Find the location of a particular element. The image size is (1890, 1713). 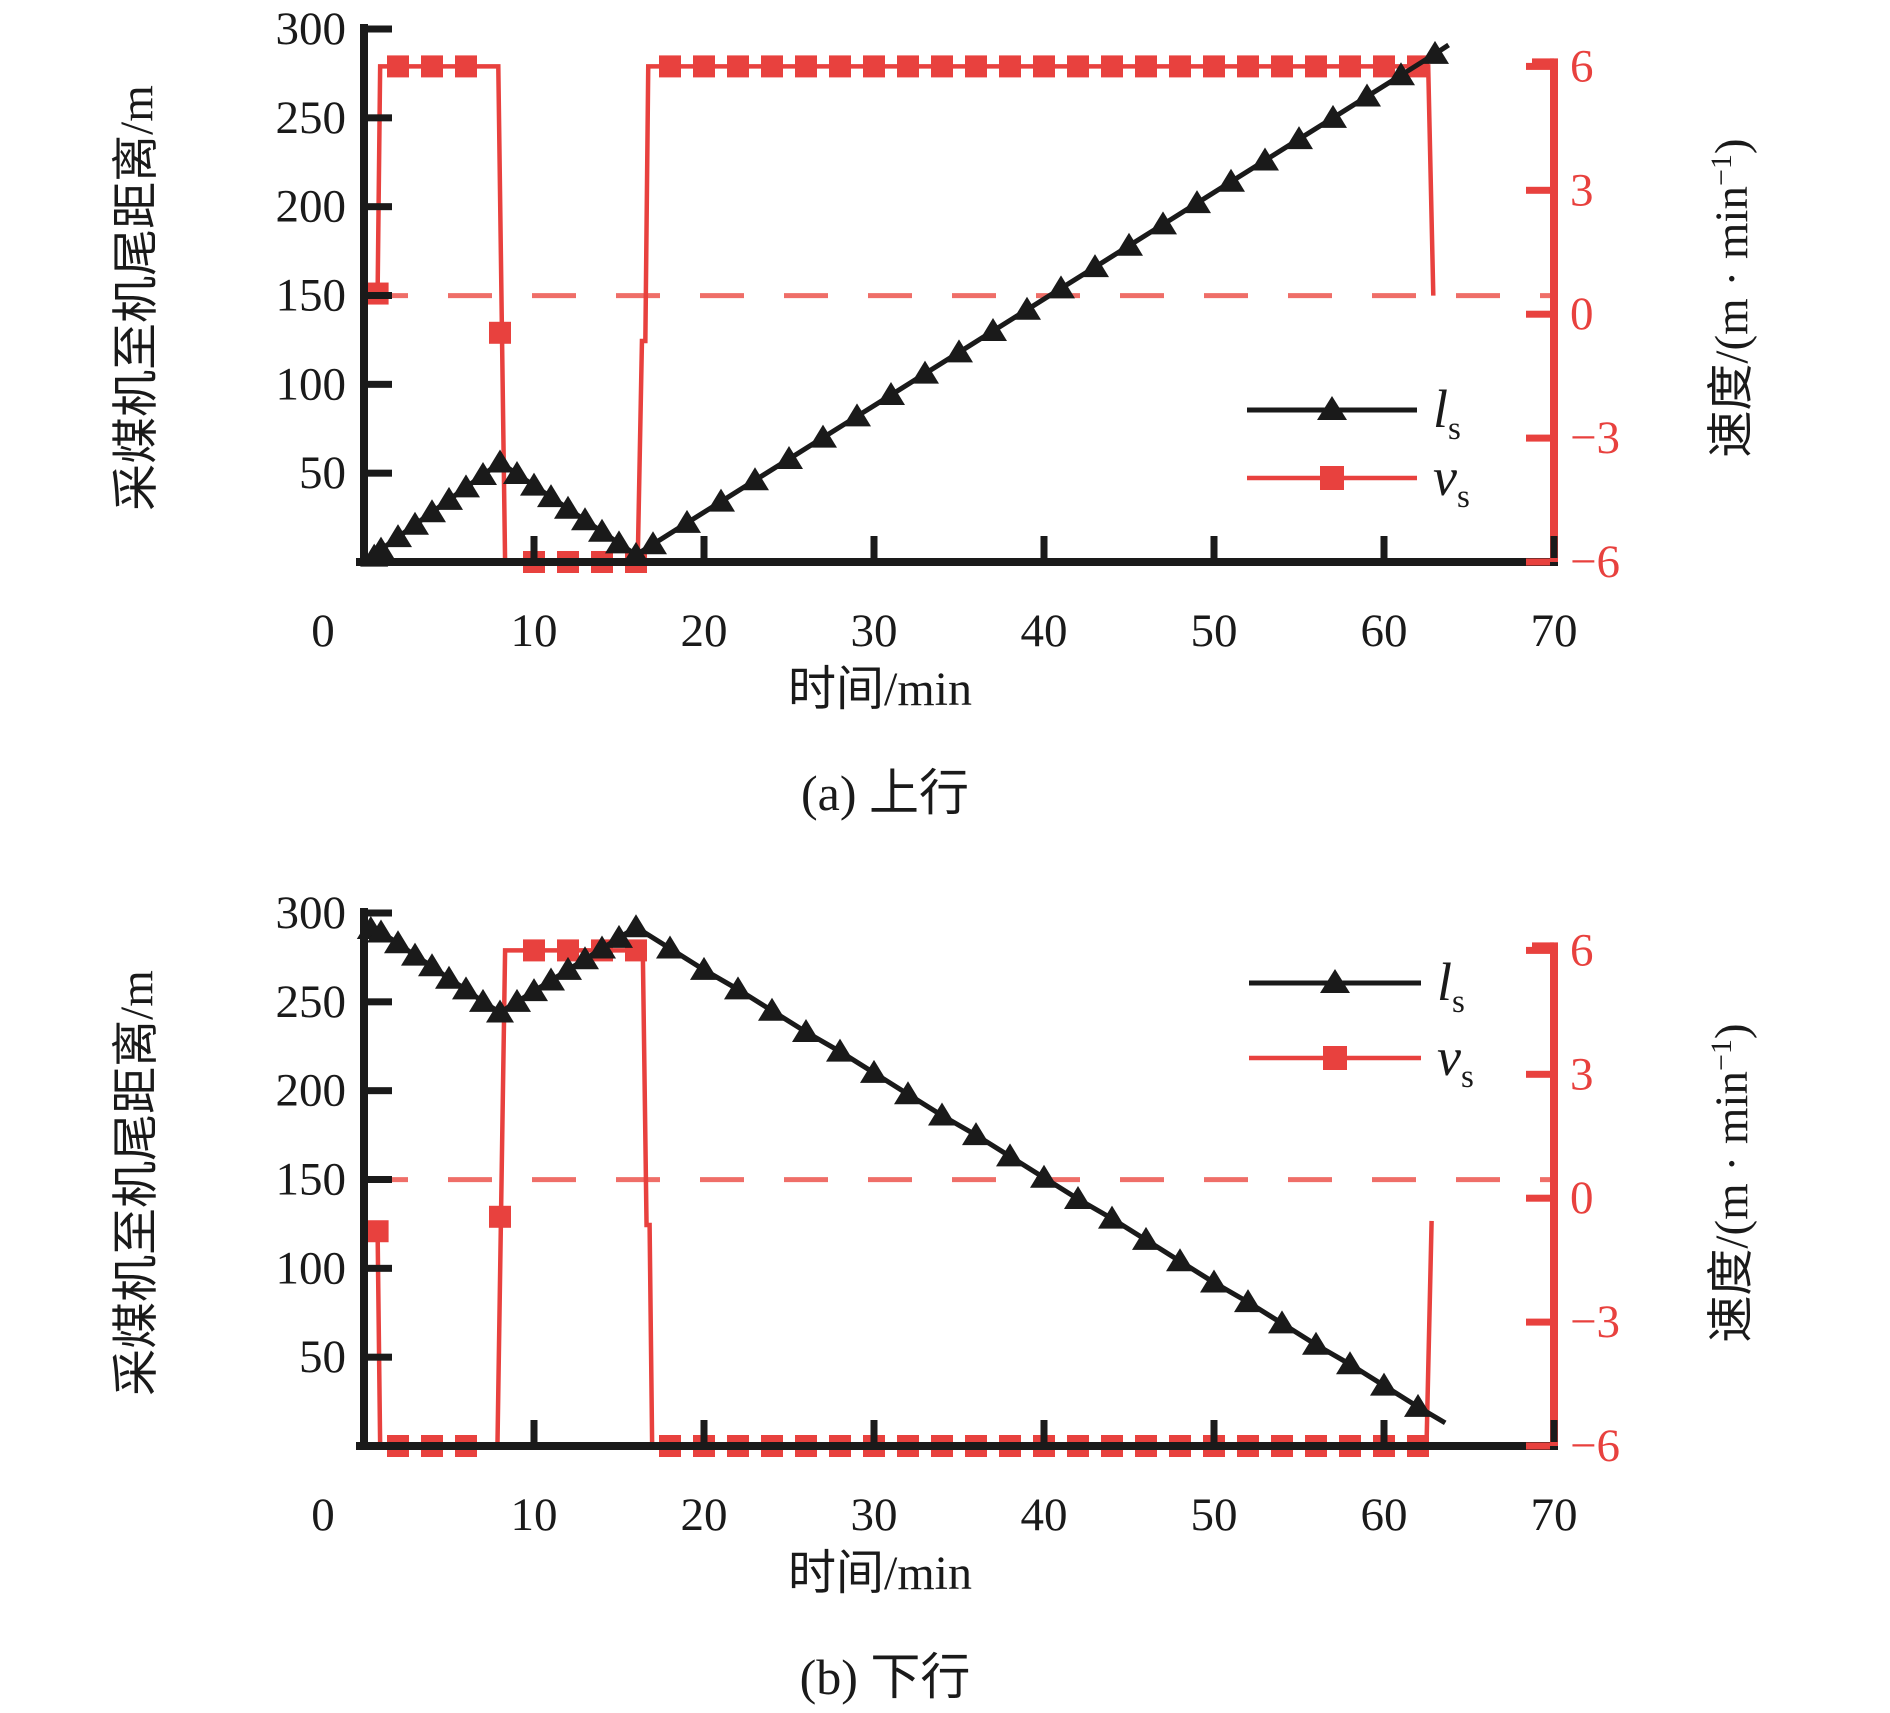

left-tick-label: 50 is located at coordinates (322, 1357).